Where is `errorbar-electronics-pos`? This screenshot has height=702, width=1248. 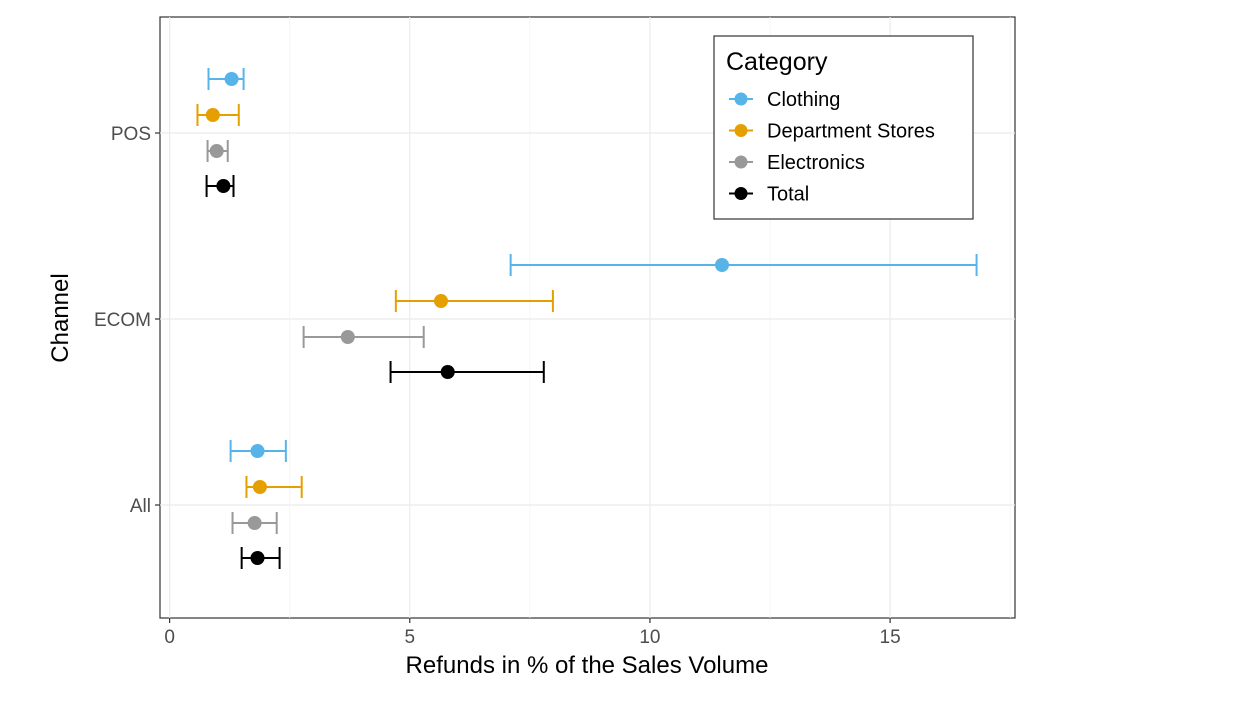 errorbar-electronics-pos is located at coordinates (217, 151).